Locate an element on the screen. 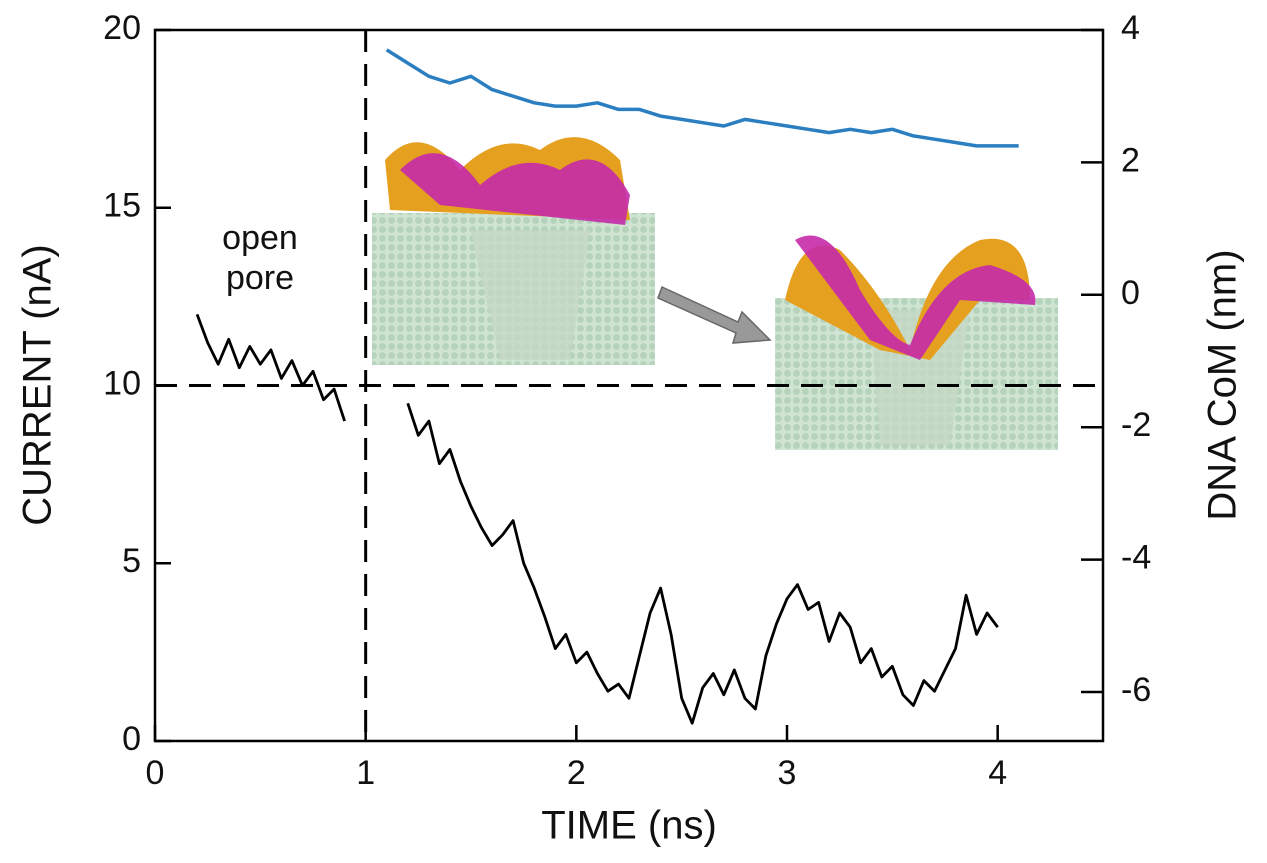 The width and height of the screenshot is (1267, 863). y-tick-label: 5 is located at coordinates (131, 561).